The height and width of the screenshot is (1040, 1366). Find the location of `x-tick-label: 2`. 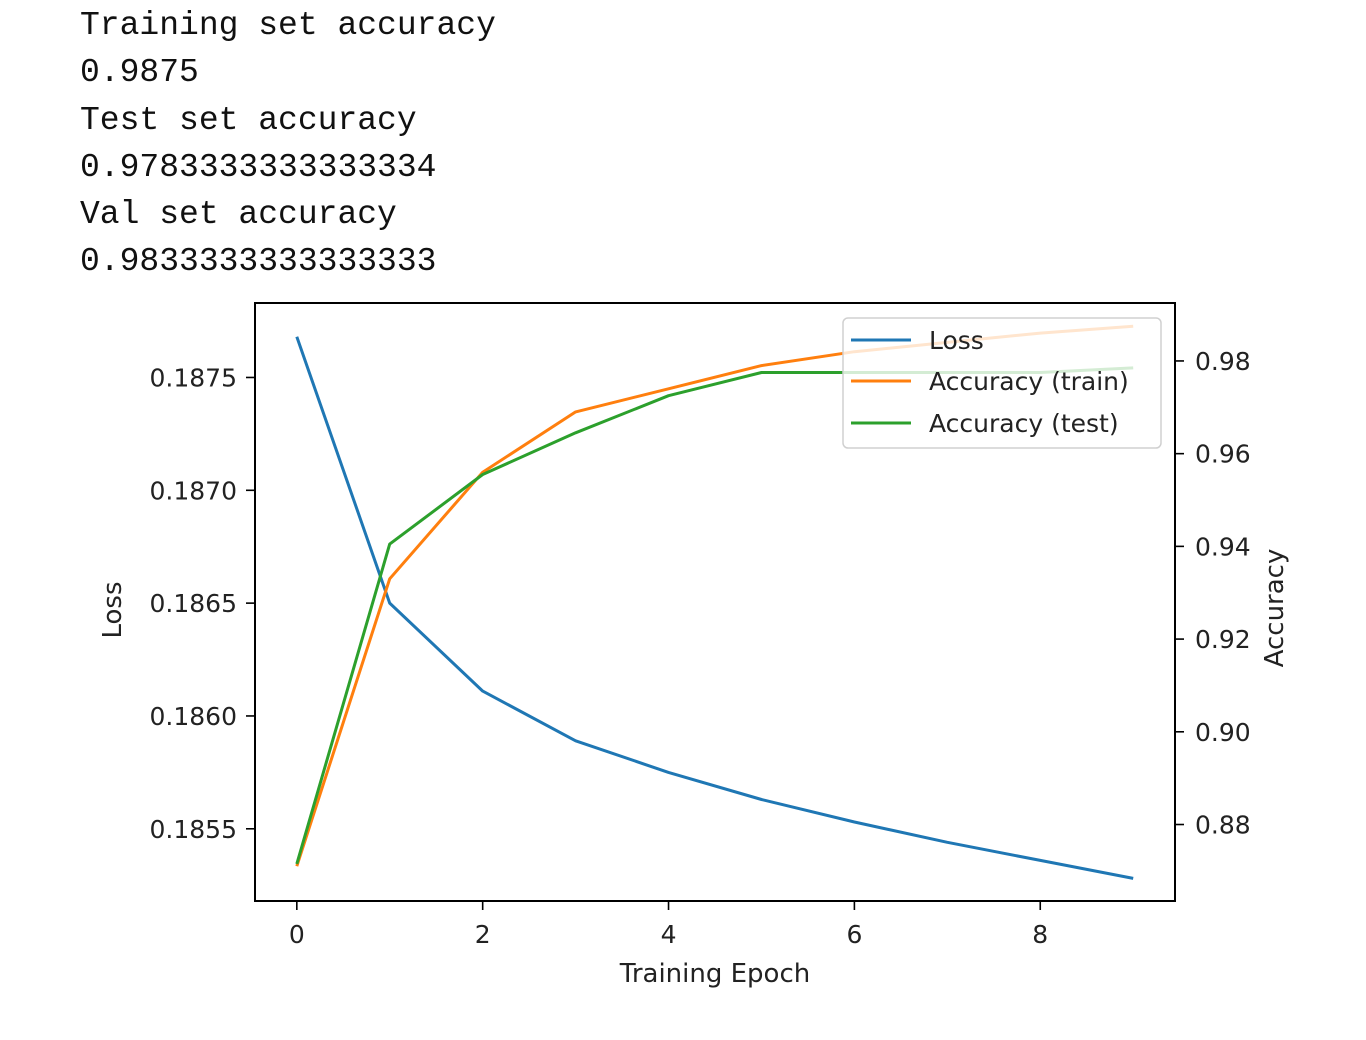

x-tick-label: 2 is located at coordinates (483, 934).